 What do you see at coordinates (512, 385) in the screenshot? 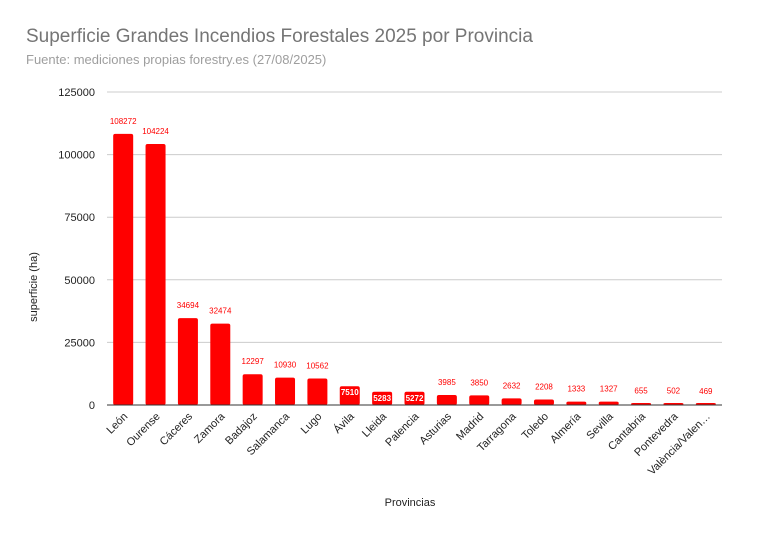
I see `data-label: 2632` at bounding box center [512, 385].